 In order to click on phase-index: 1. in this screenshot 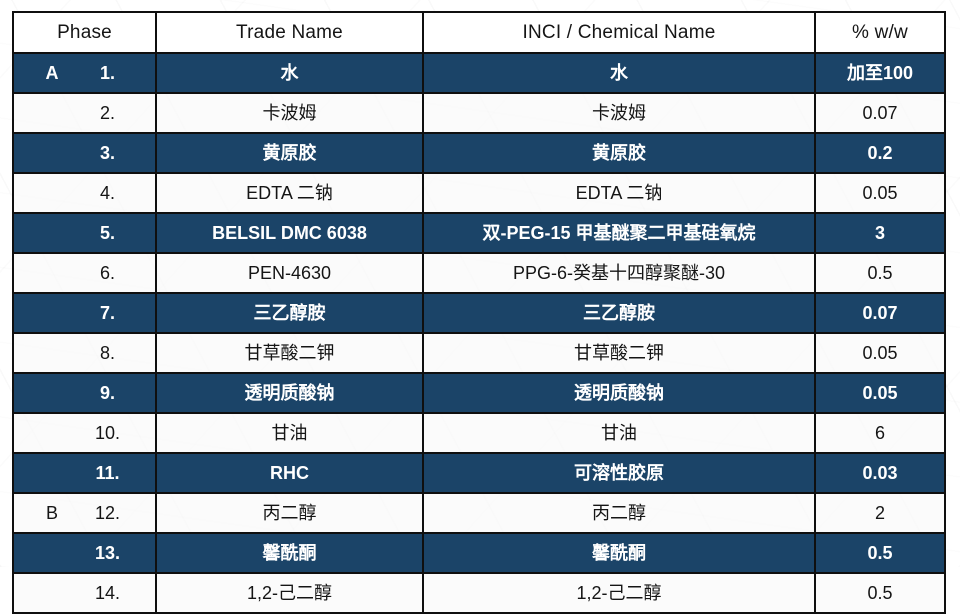, I will do `click(107, 73)`.